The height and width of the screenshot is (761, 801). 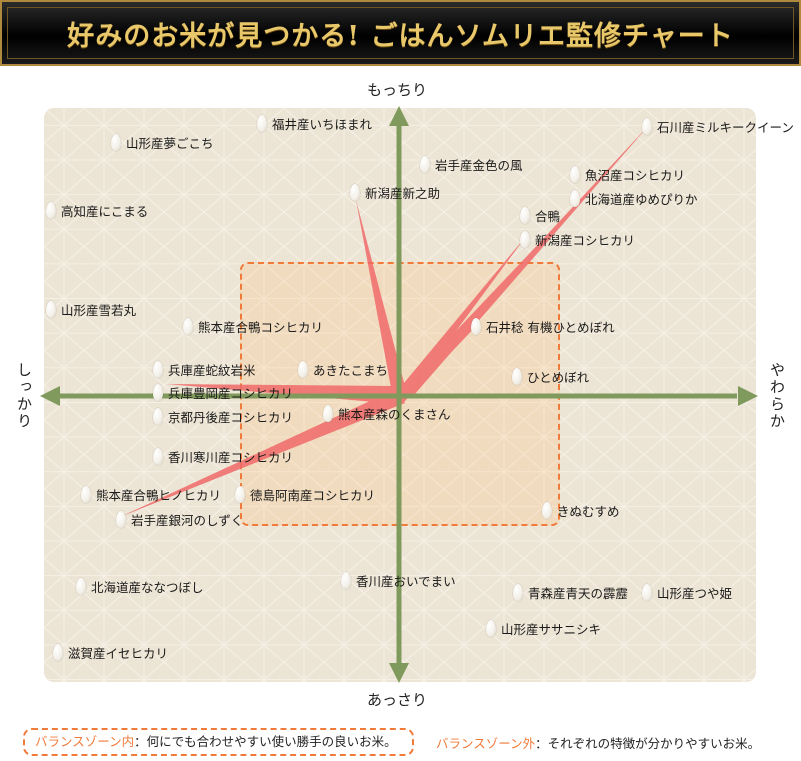 What do you see at coordinates (97, 210) in the screenshot?
I see `rice-item: 高知産にこまる` at bounding box center [97, 210].